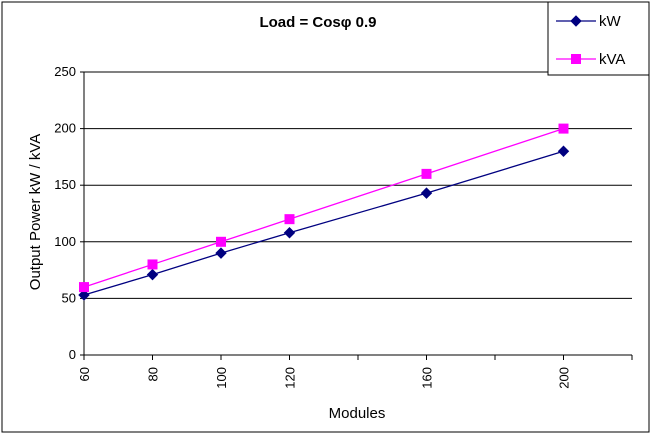  Describe the element at coordinates (65, 213) in the screenshot. I see `y-tick-labels: 0 50 100 150 200 250` at that location.